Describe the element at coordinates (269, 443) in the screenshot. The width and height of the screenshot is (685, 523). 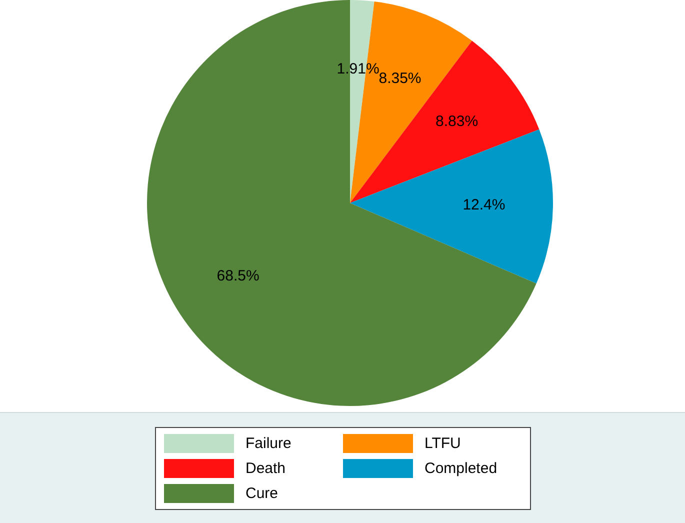
I see `legend-label: Failure` at that location.